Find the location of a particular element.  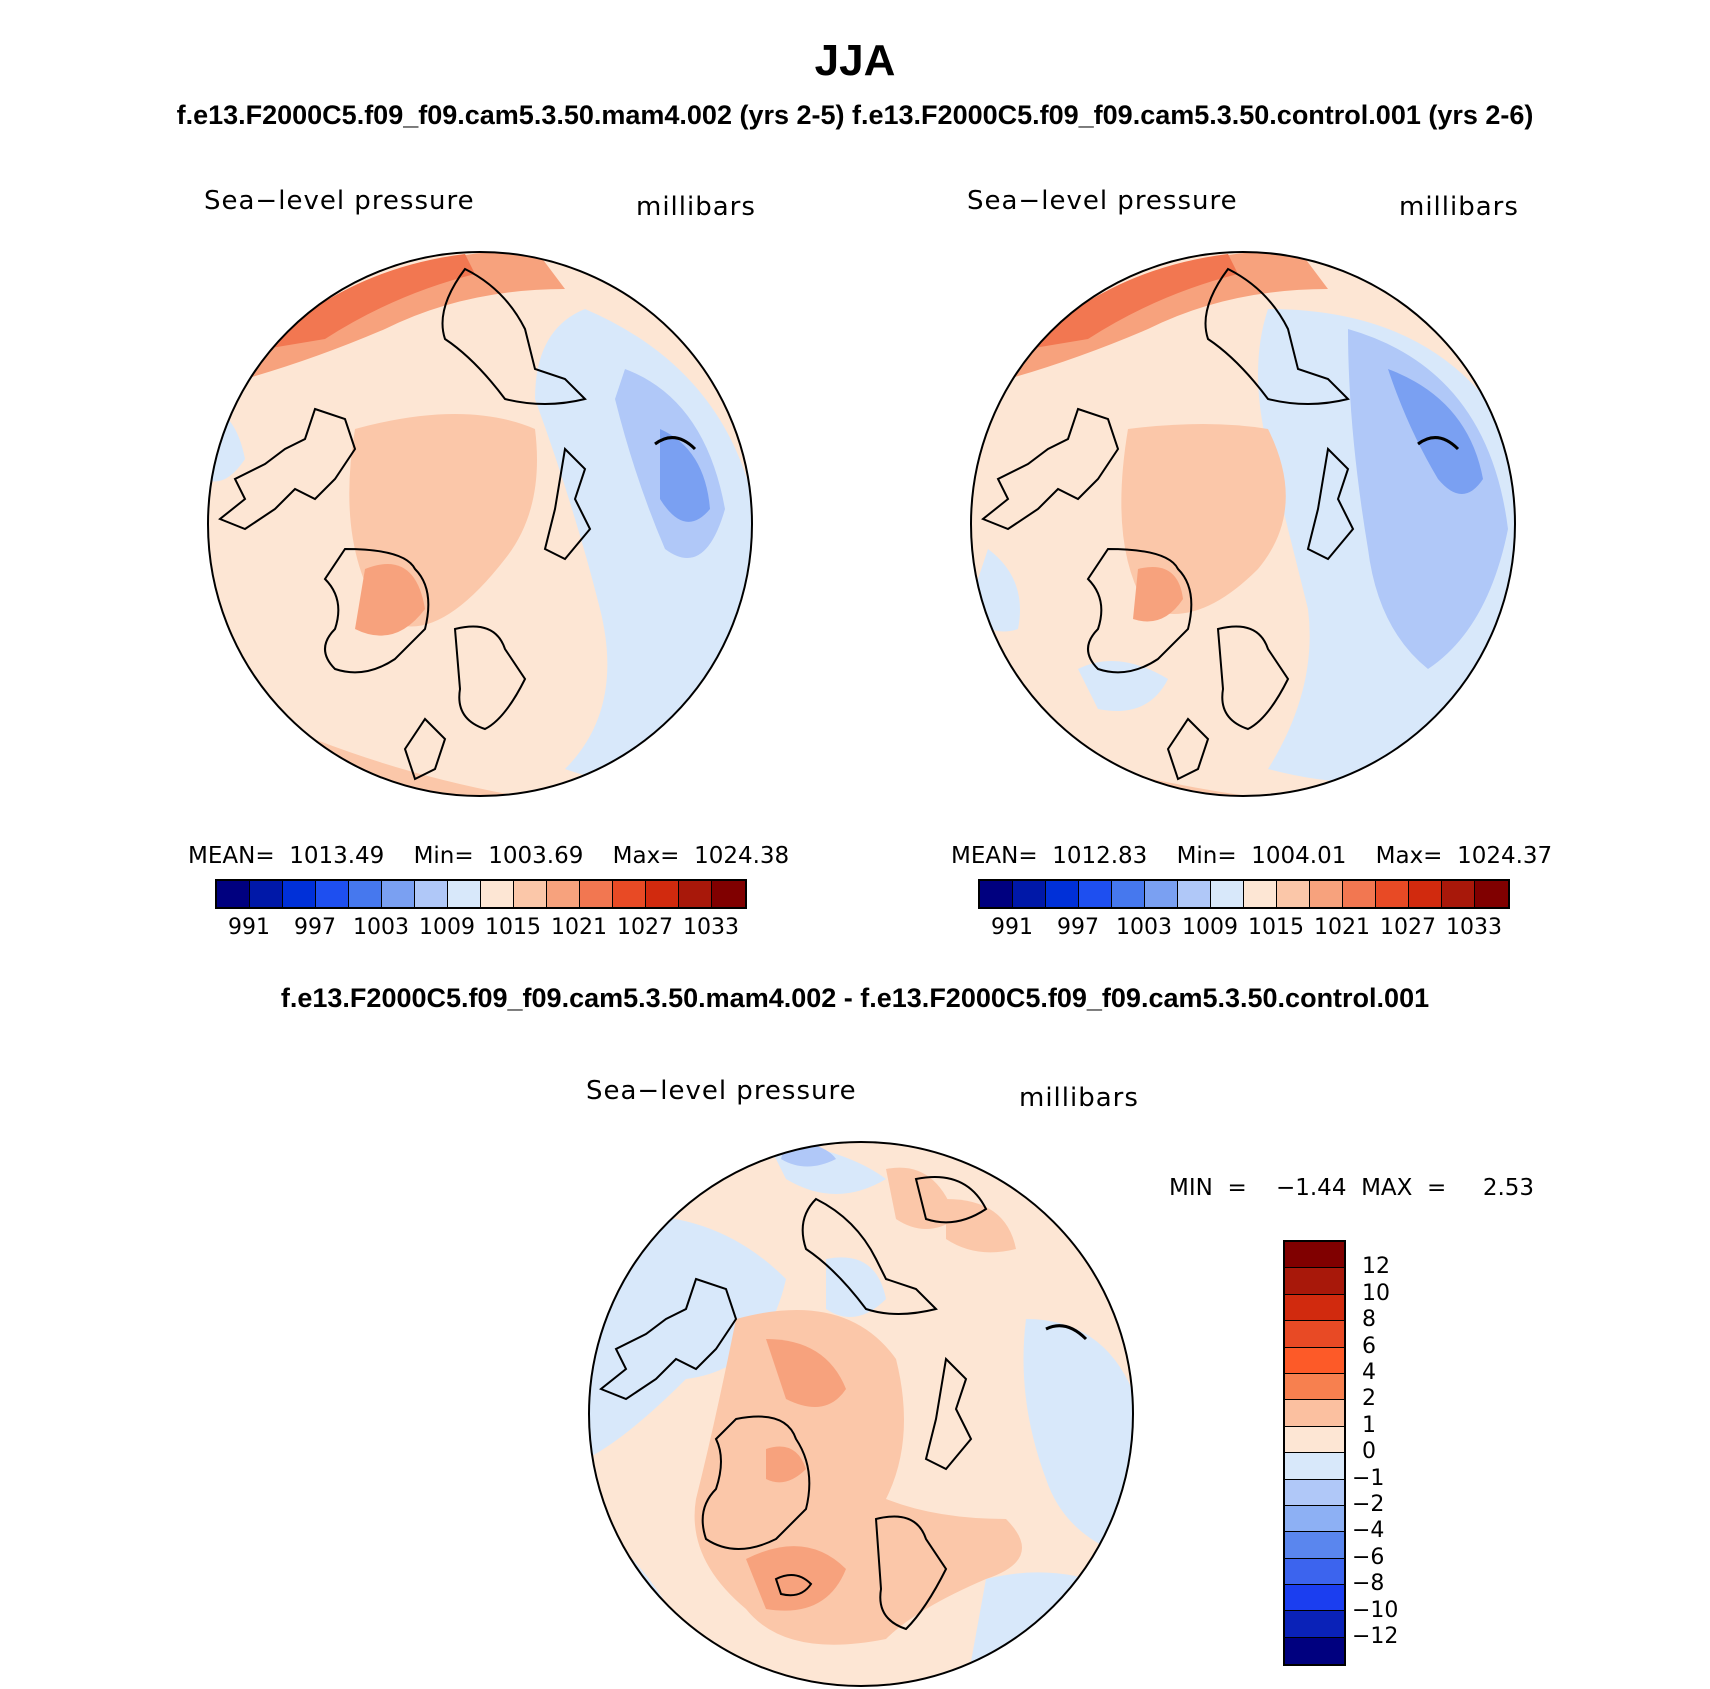

colorbar-tick-label: 10 is located at coordinates (1376, 1293).